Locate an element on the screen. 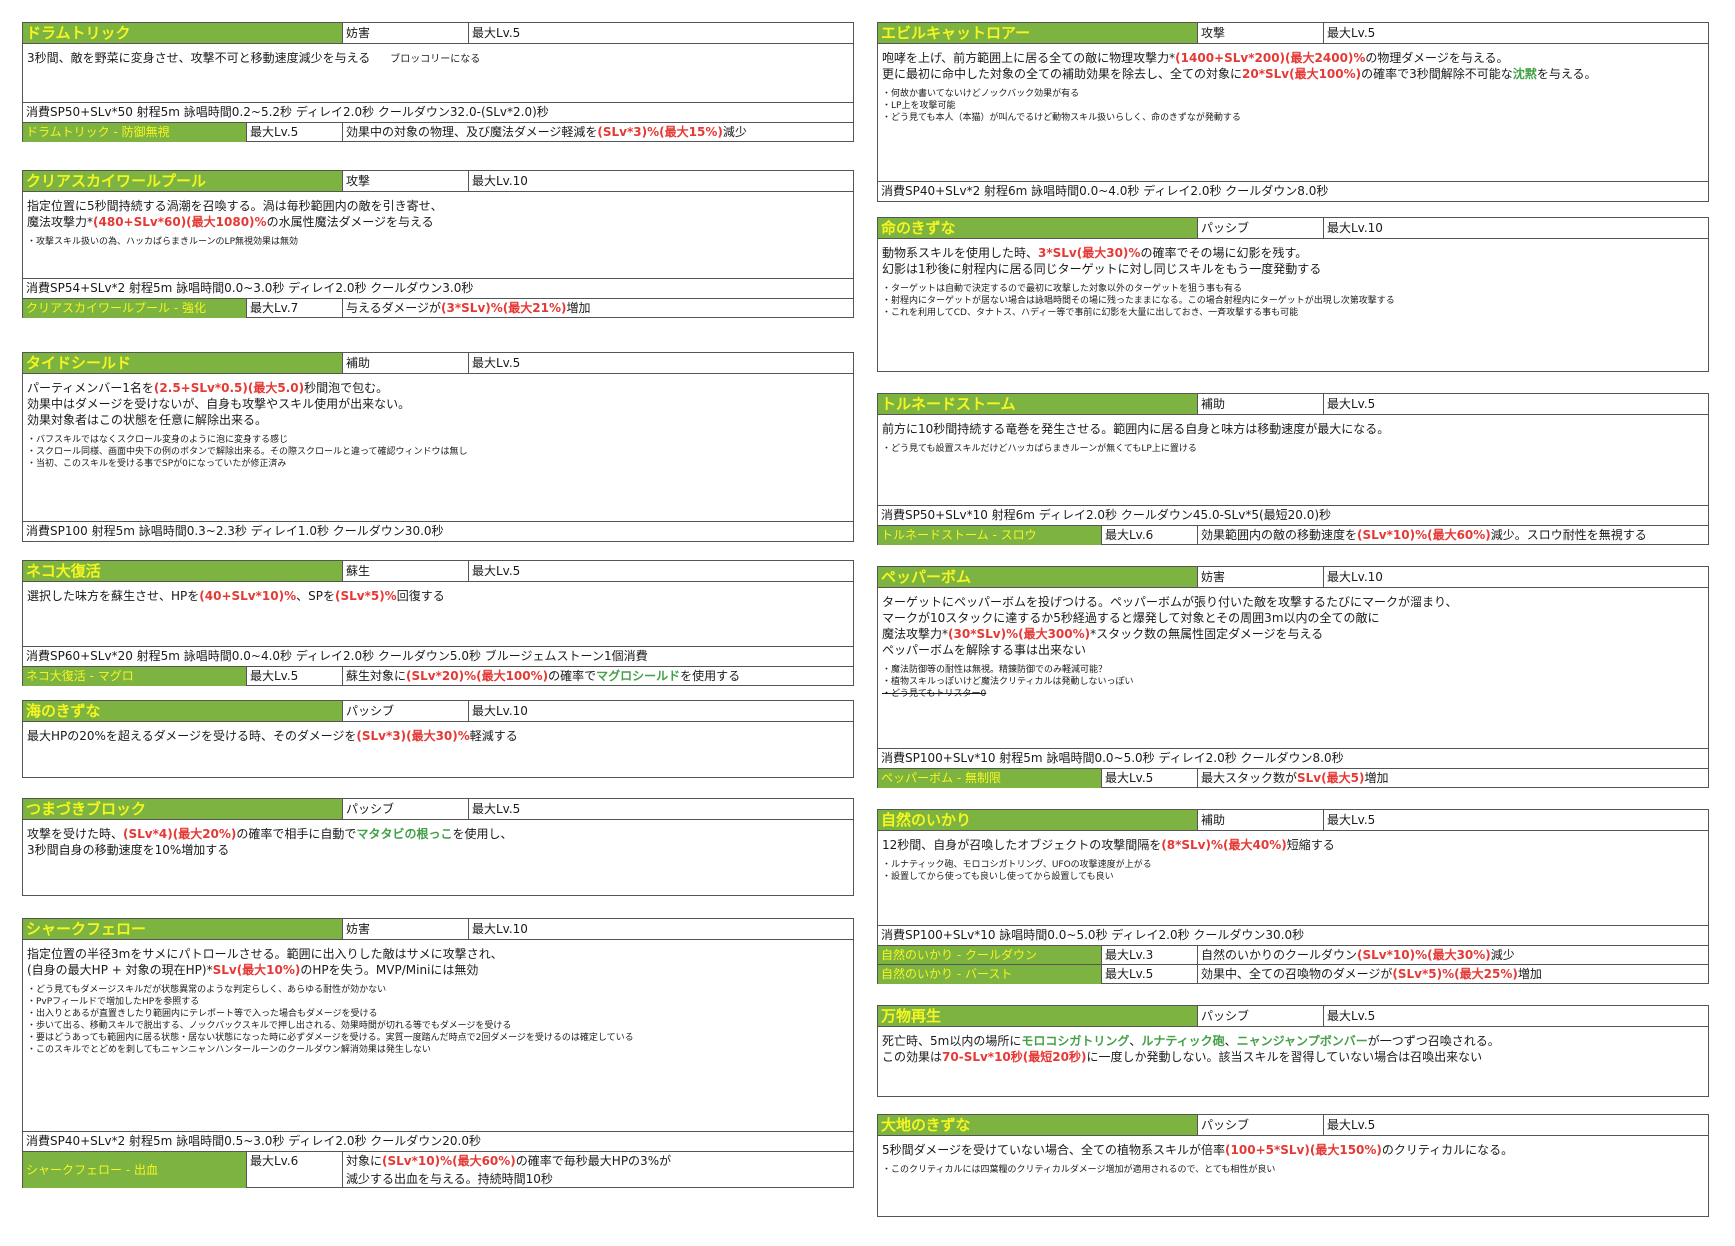 The width and height of the screenshot is (1735, 1246). sub-skill-name: ペッパーボム - 無制限 is located at coordinates (990, 778).